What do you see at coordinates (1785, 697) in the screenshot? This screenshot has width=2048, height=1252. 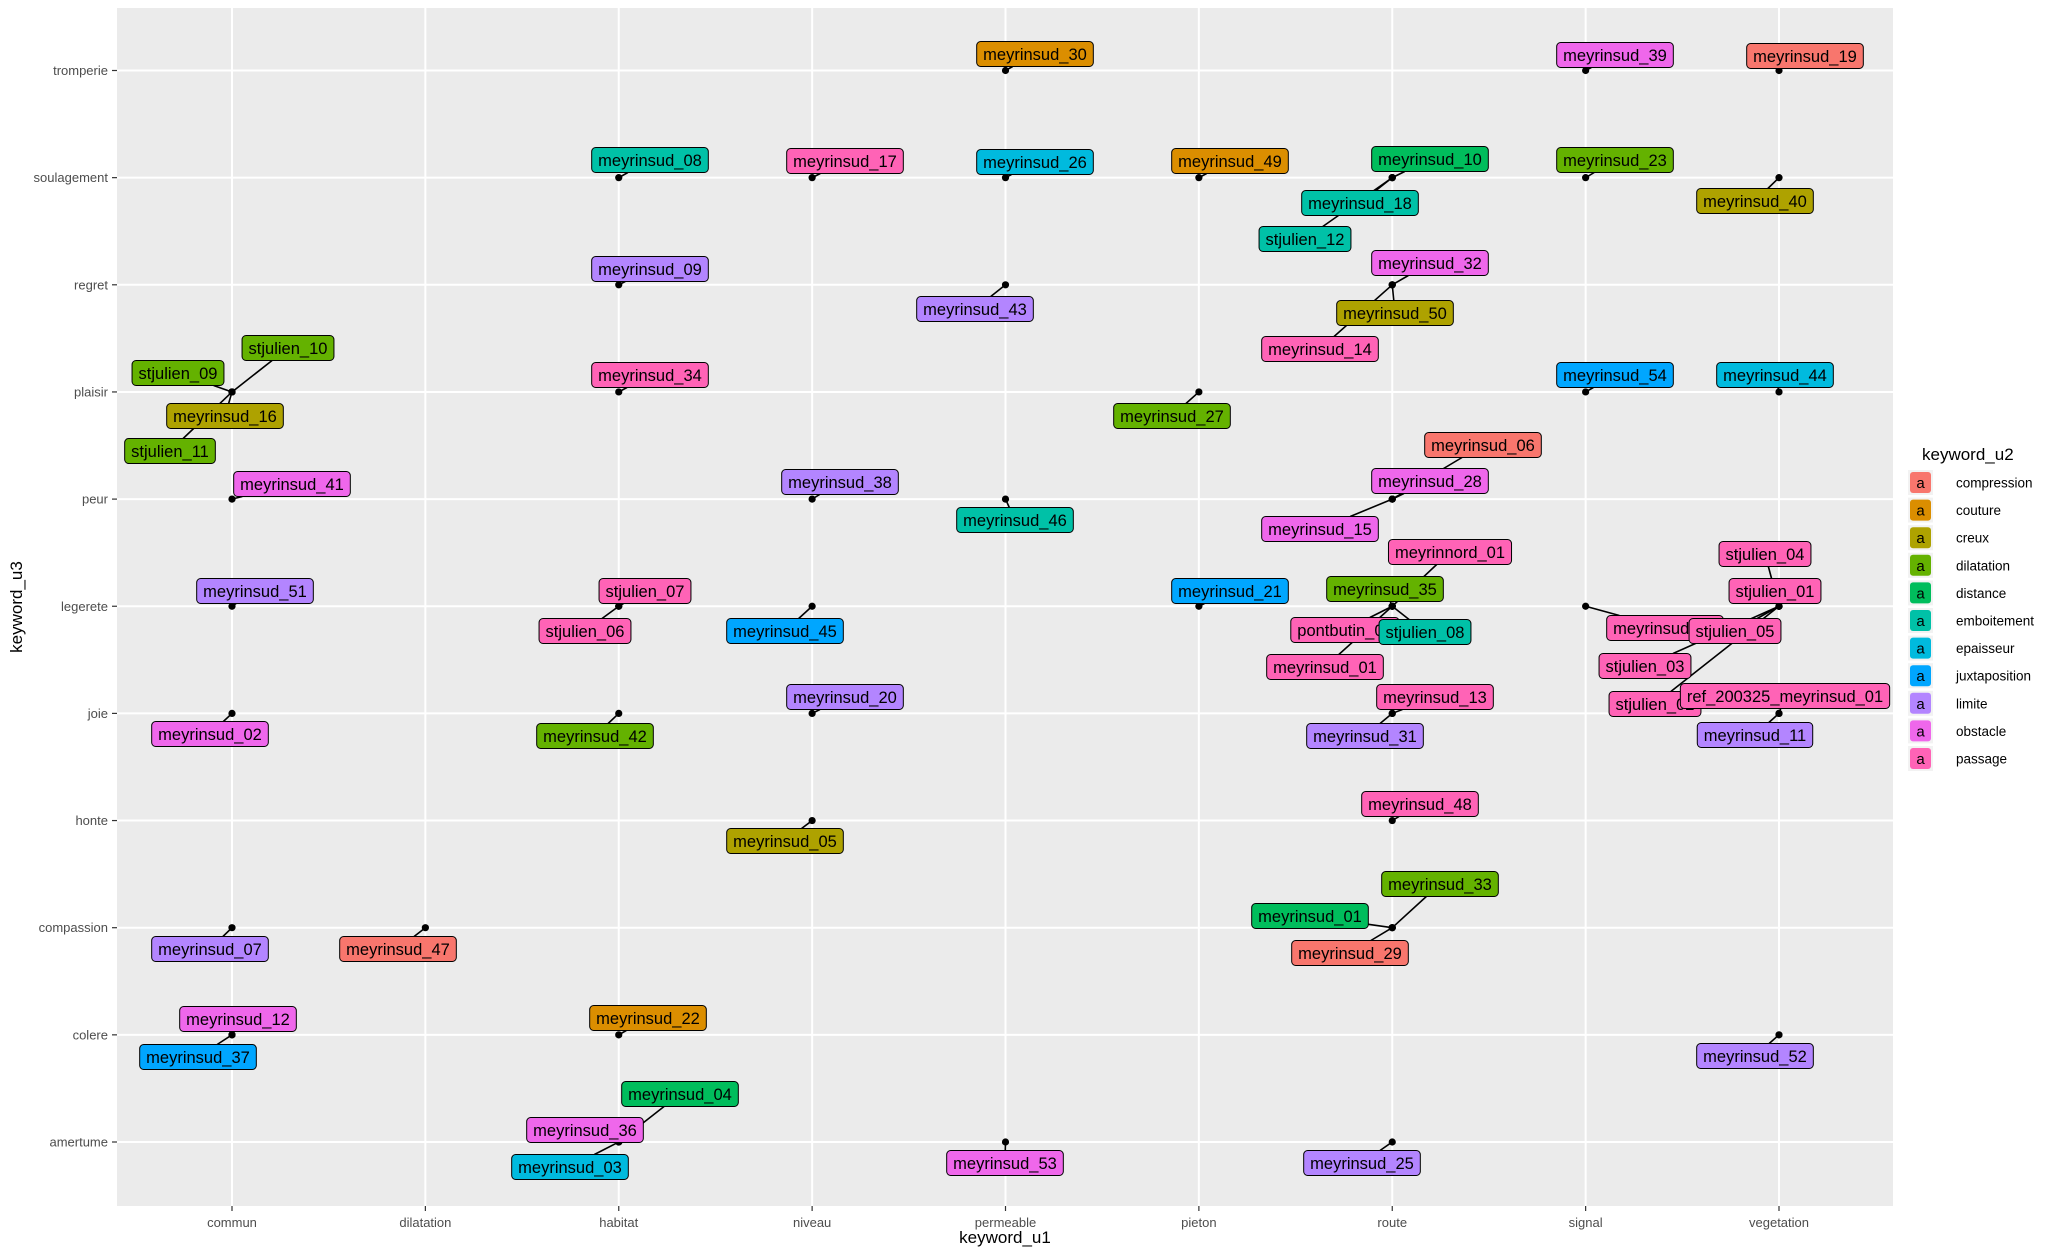 I see `point-label-text: ref_200325_meyrinsud_01` at bounding box center [1785, 697].